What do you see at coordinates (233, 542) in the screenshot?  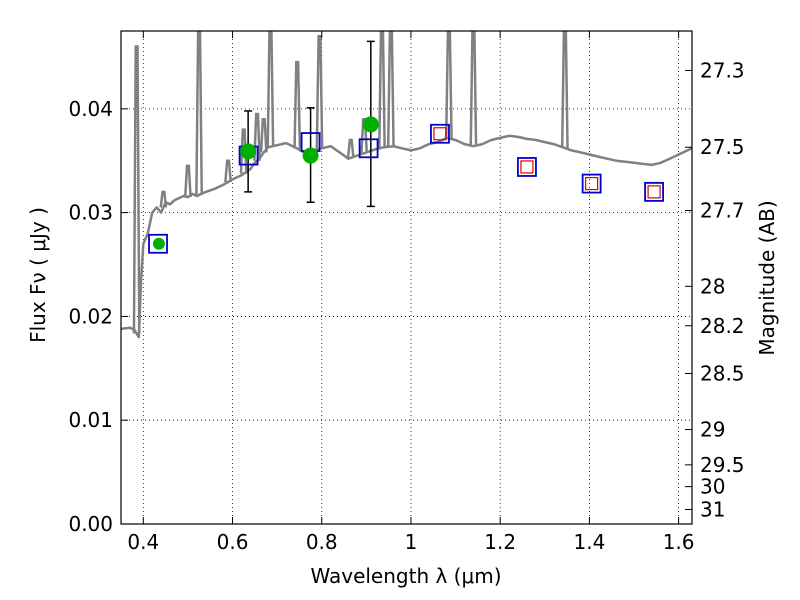 I see `x-tick-label: 0.6` at bounding box center [233, 542].